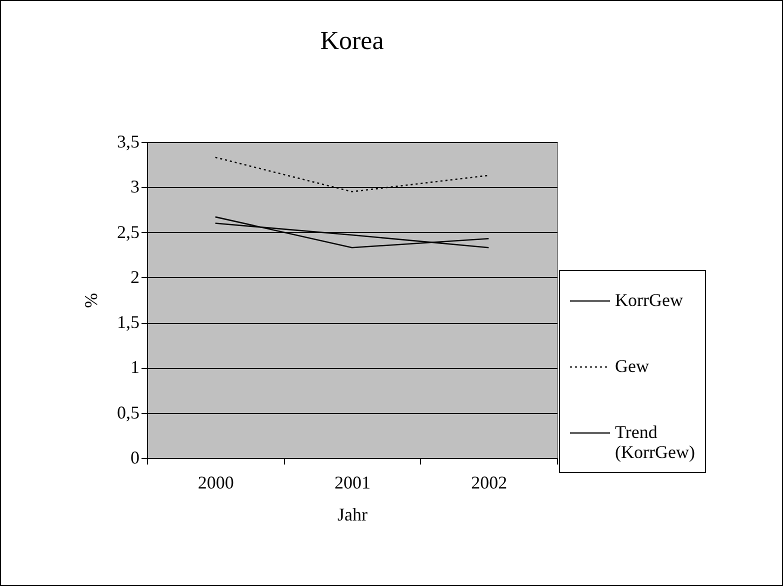 The image size is (783, 586). I want to click on y-tick-label: 1,5, so click(128, 322).